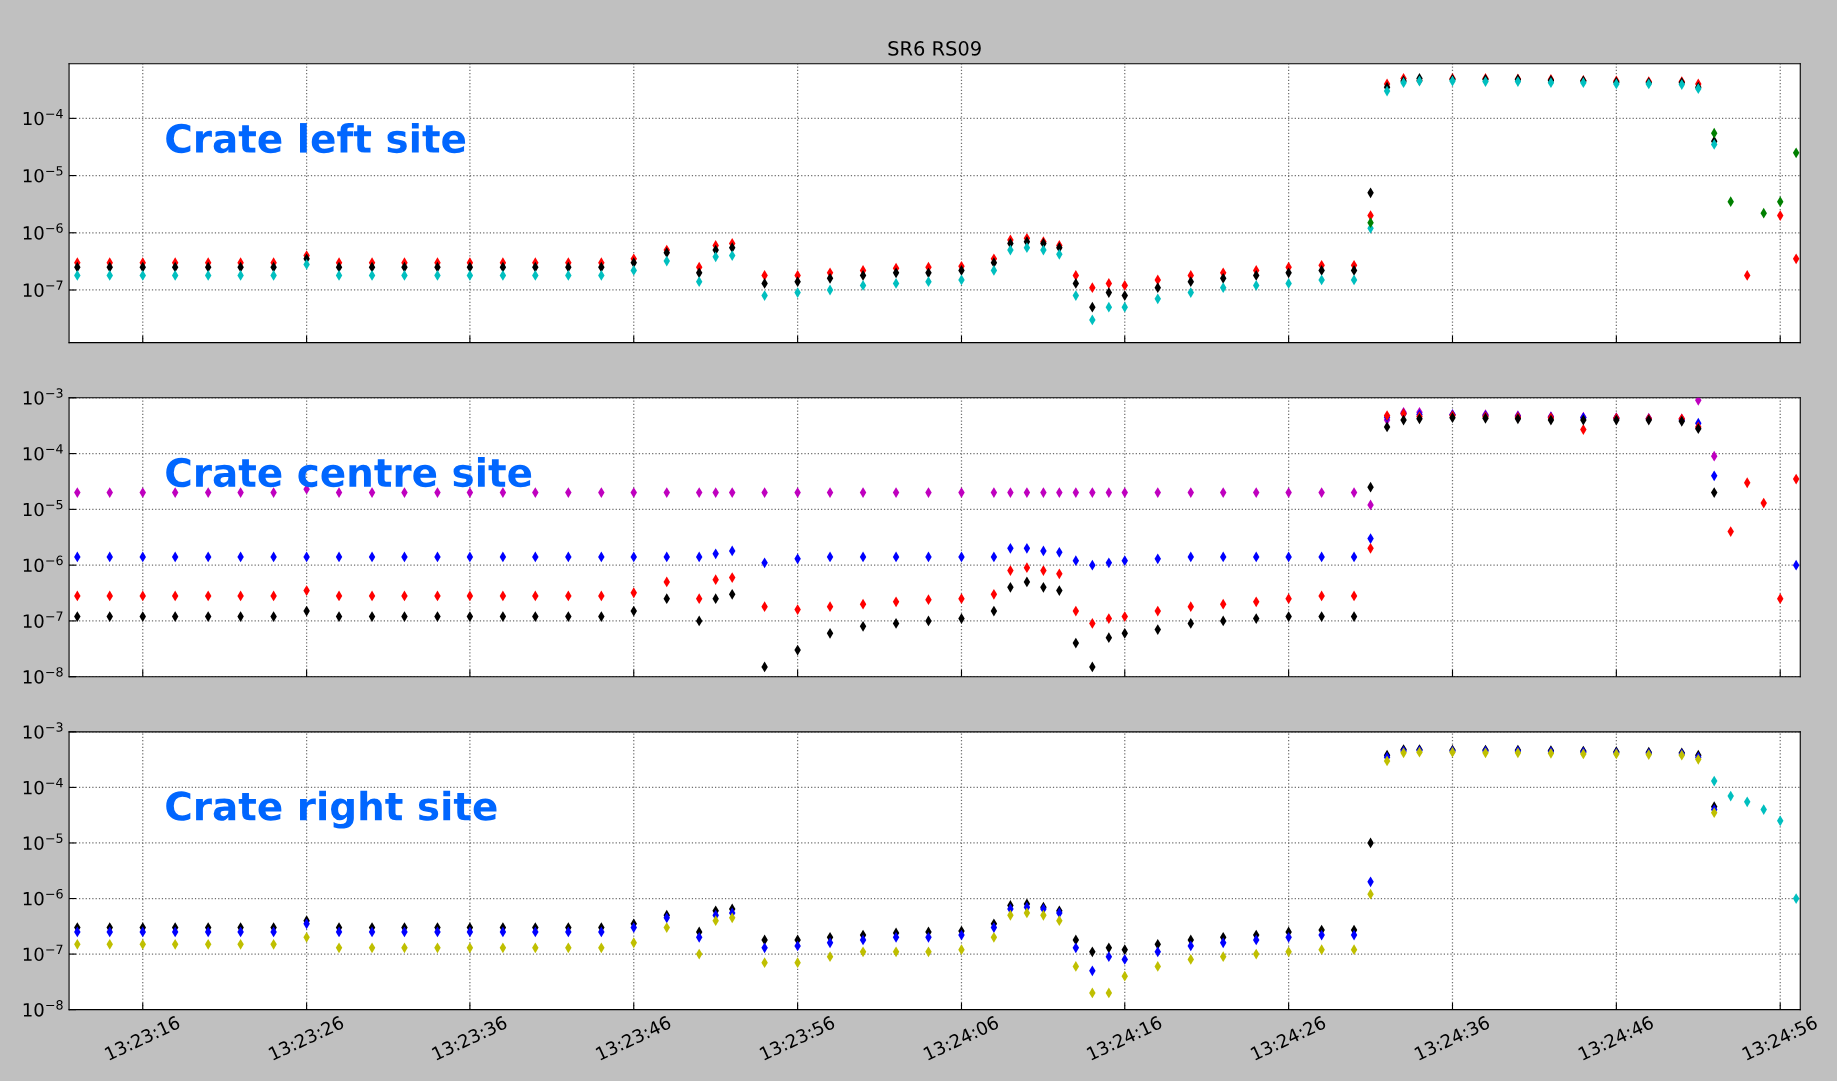 This screenshot has width=1837, height=1081. What do you see at coordinates (331, 809) in the screenshot?
I see `annotation: Crate right site` at bounding box center [331, 809].